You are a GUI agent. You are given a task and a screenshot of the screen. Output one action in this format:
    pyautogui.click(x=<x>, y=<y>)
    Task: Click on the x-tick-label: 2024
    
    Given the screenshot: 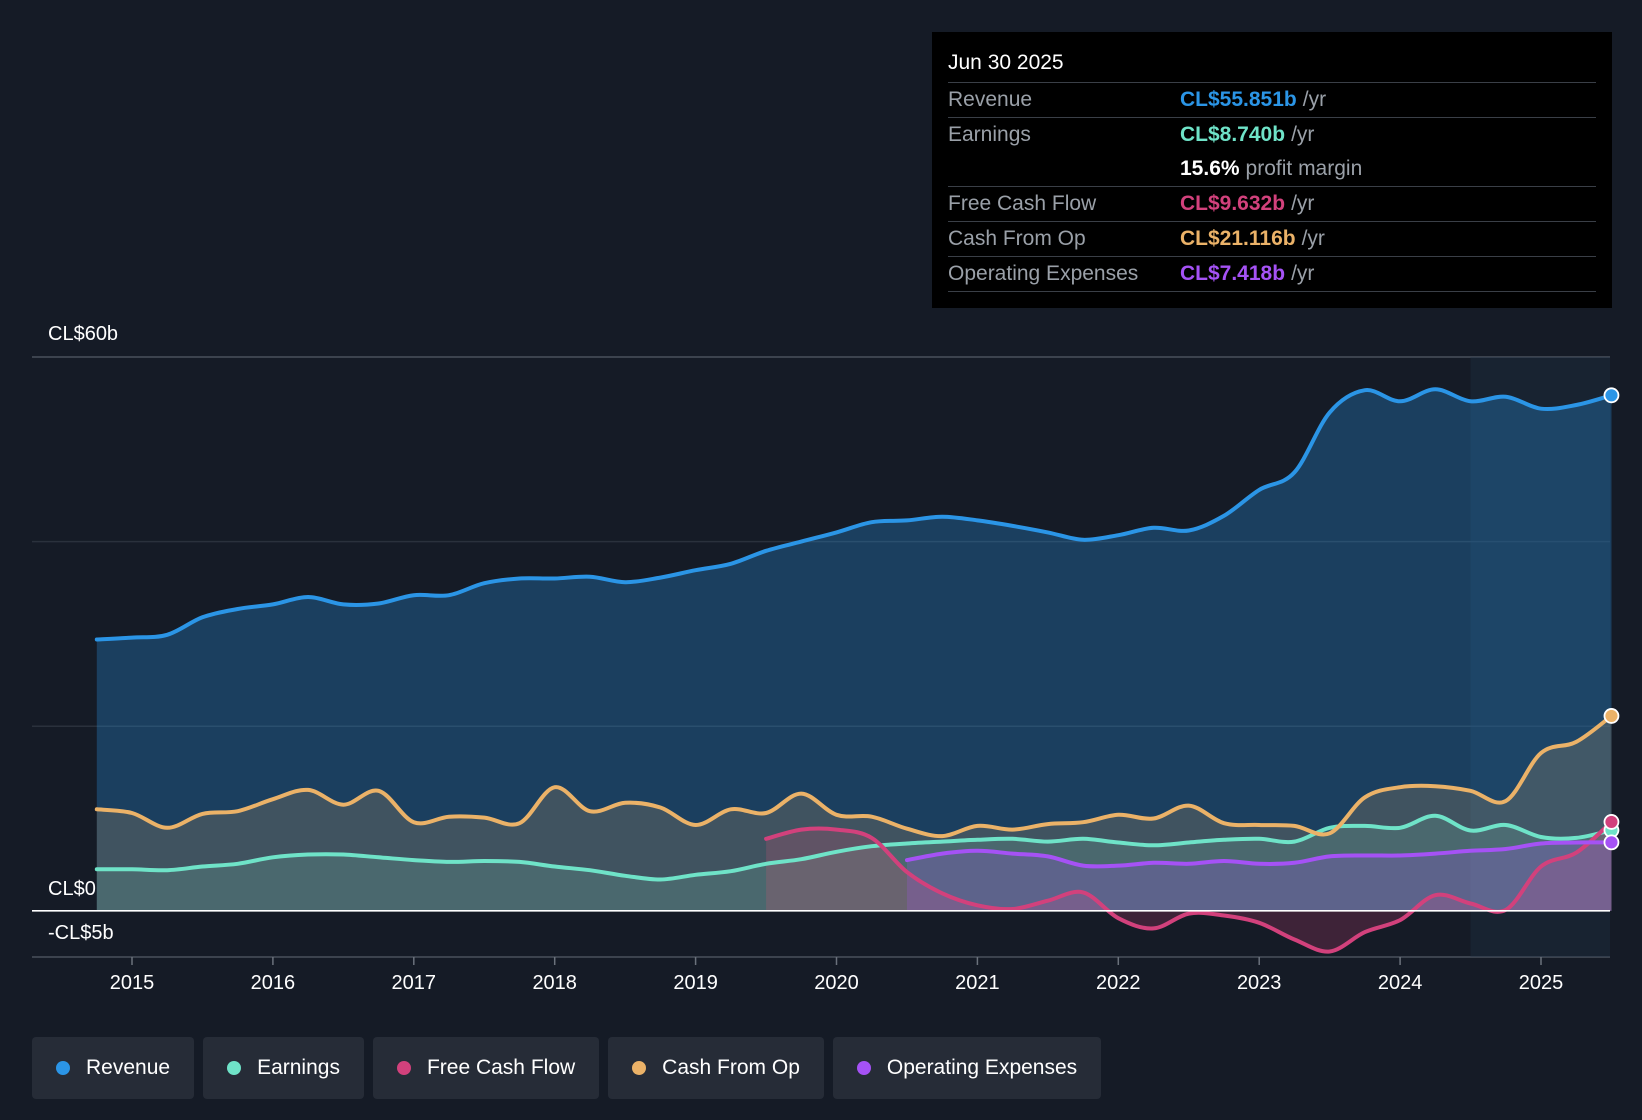 What is the action you would take?
    pyautogui.click(x=1400, y=983)
    